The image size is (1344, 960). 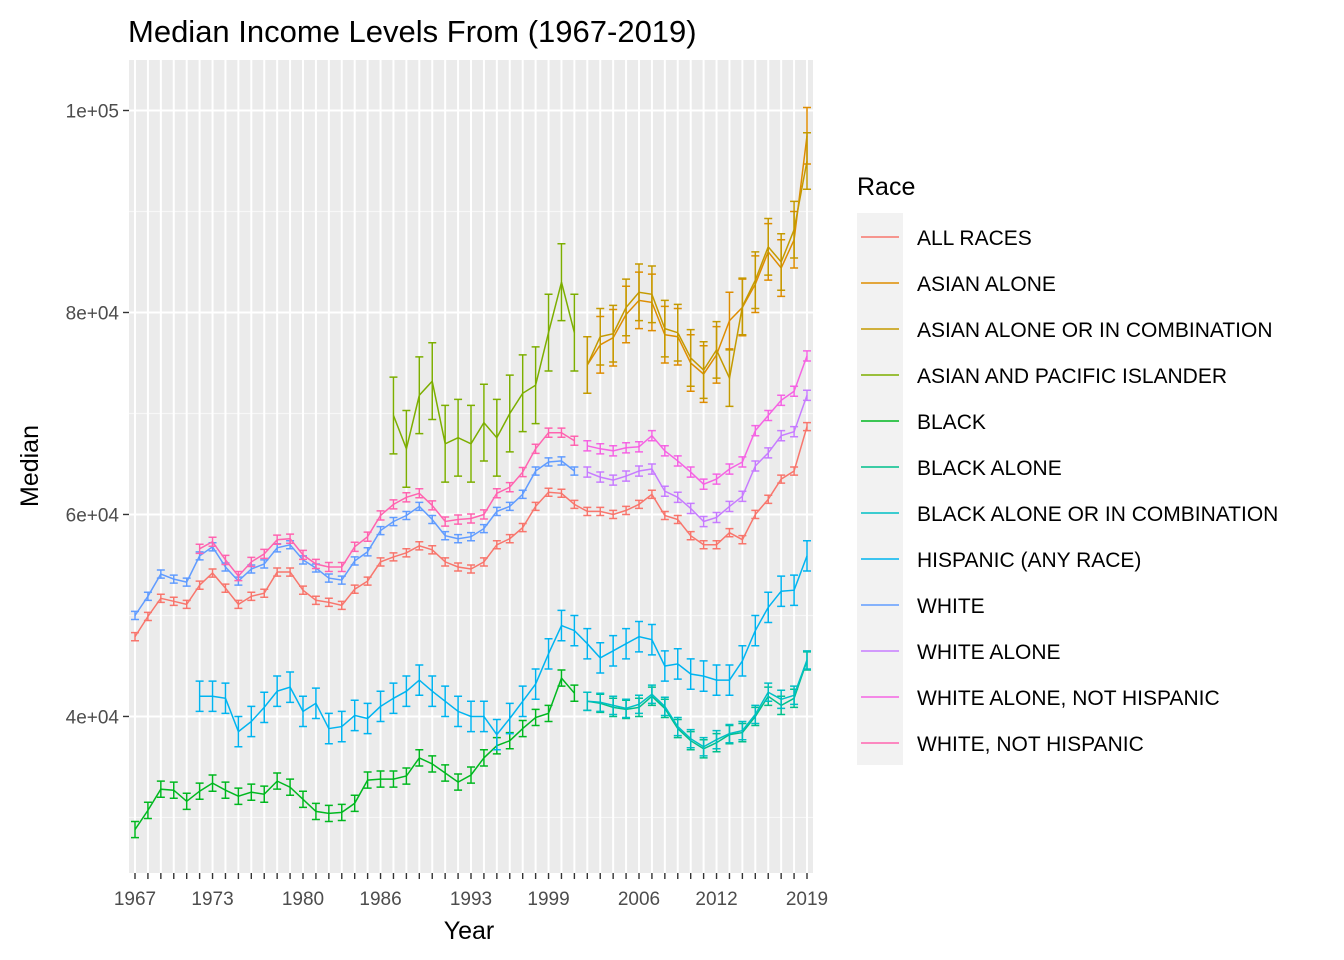 I want to click on legend-item-label: ASIAN ALONE OR IN COMBINATION, so click(x=1095, y=330).